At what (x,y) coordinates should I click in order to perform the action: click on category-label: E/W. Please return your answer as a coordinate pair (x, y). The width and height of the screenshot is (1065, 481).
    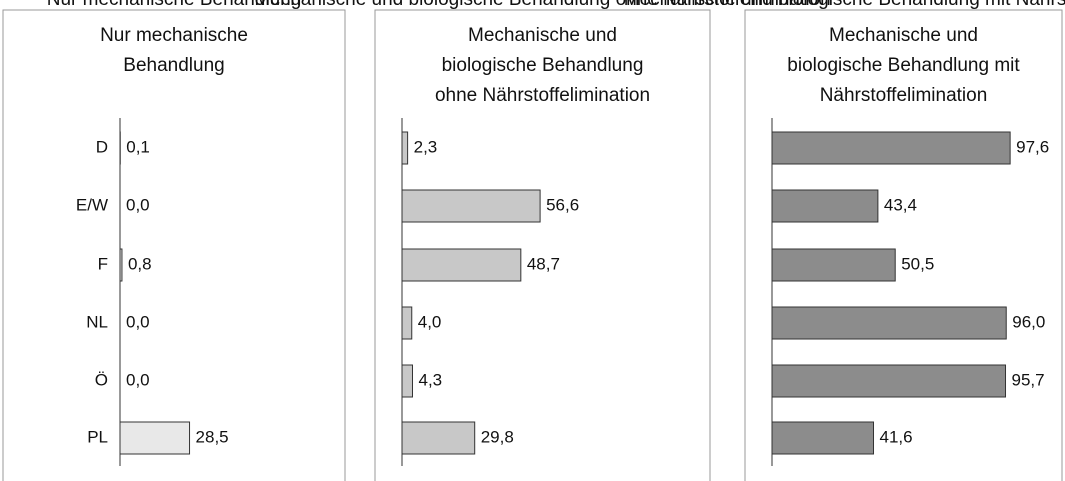
    Looking at the image, I should click on (92, 204).